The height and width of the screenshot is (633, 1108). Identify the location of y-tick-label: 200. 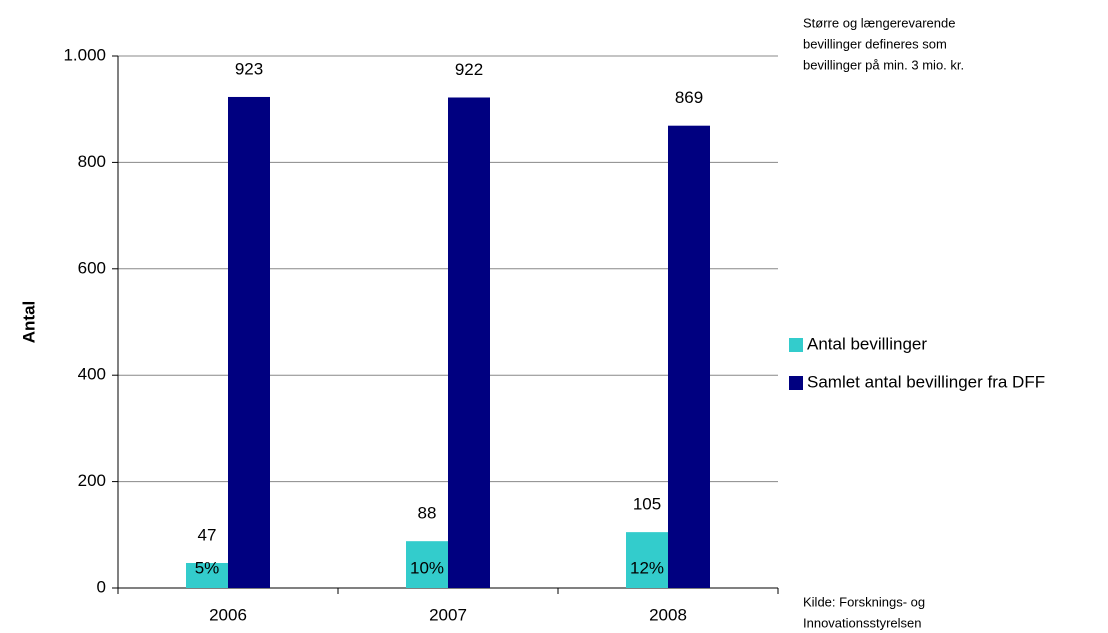
(92, 480).